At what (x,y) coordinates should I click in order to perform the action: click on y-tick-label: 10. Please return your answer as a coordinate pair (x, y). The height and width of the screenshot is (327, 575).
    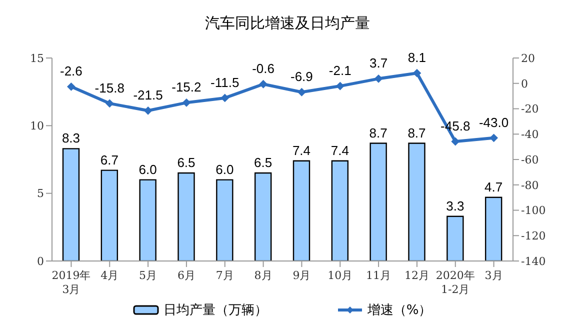
    Looking at the image, I should click on (37, 126).